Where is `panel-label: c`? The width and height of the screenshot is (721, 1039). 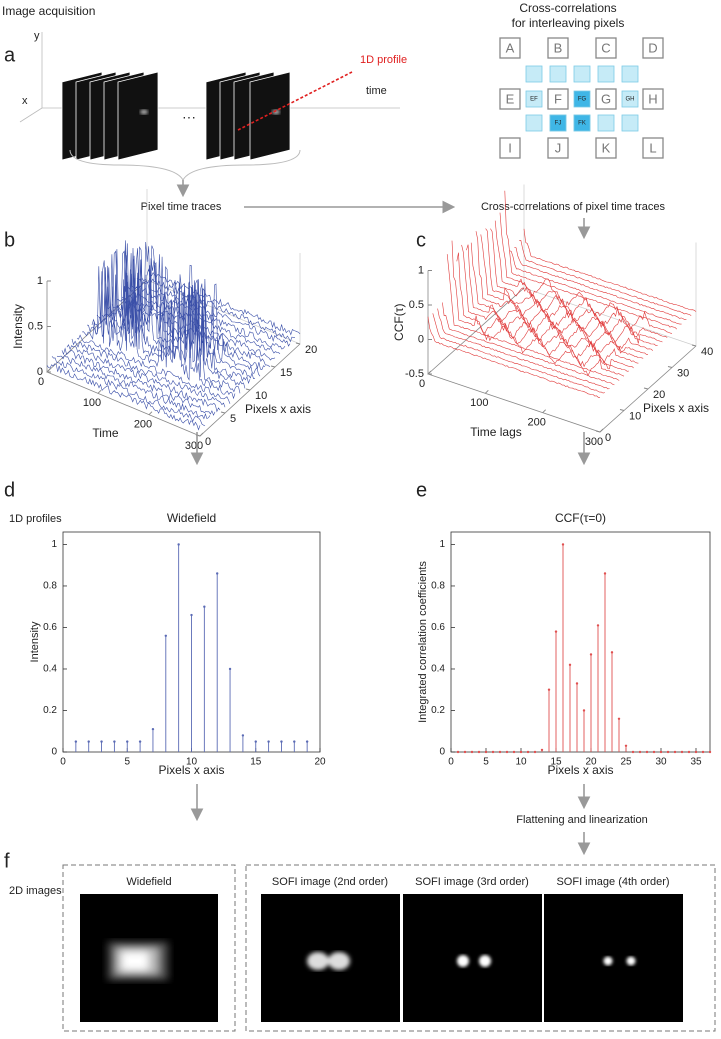
panel-label: c is located at coordinates (421, 240).